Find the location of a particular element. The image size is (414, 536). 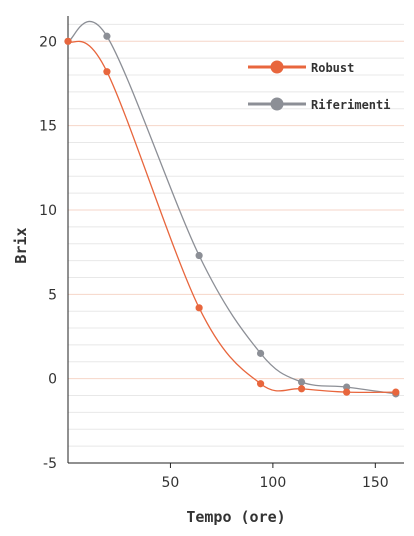

legend-marker-riferimenti is located at coordinates (277, 104).